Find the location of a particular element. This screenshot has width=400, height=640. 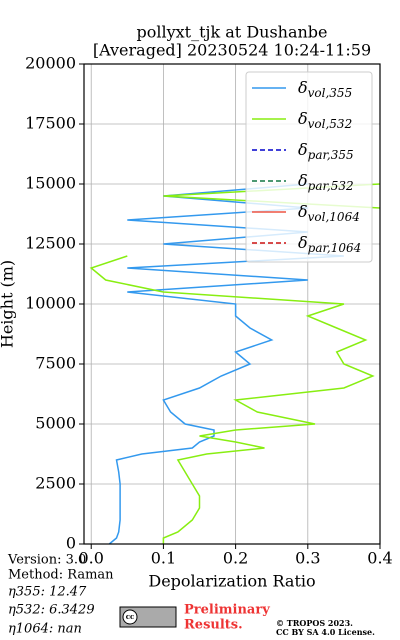

x-tick-label: 0.2 is located at coordinates (235, 558).